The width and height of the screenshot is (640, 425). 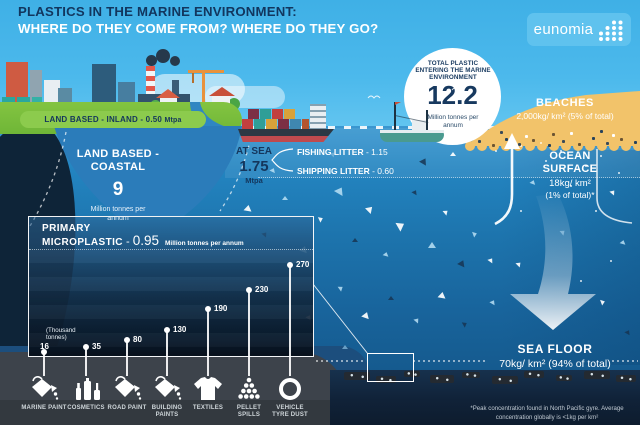 What do you see at coordinates (145, 240) in the screenshot?
I see `microplastic-value: 0.95` at bounding box center [145, 240].